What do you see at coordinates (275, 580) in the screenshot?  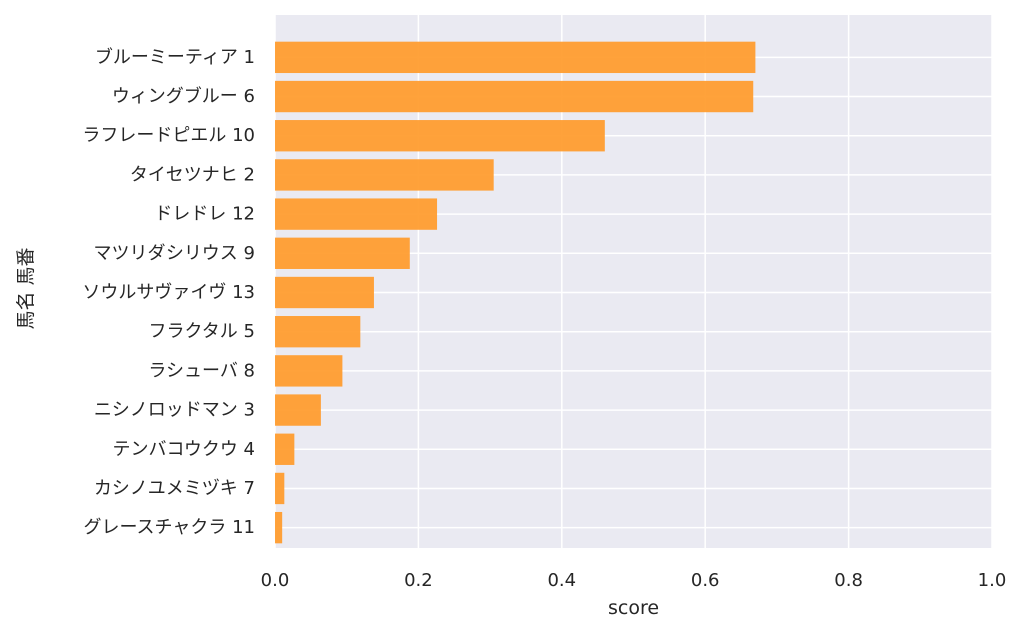 I see `x-tick-label: 0.0` at bounding box center [275, 580].